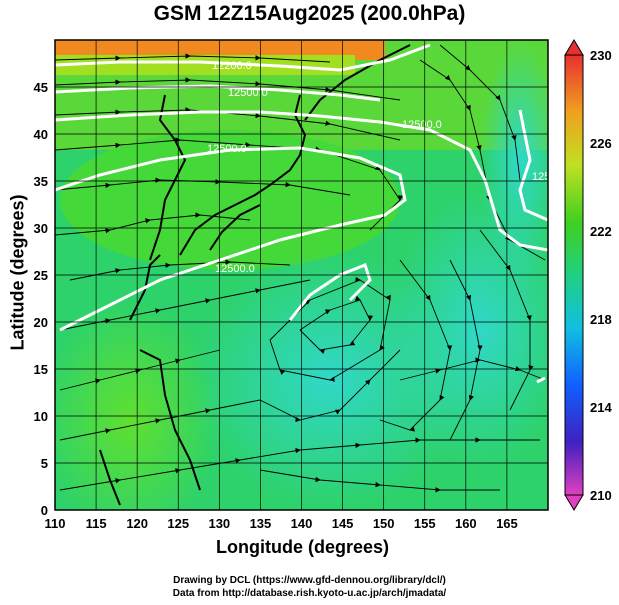 Image resolution: width=619 pixels, height=605 pixels. What do you see at coordinates (466, 523) in the screenshot?
I see `x-tick-label: 160` at bounding box center [466, 523].